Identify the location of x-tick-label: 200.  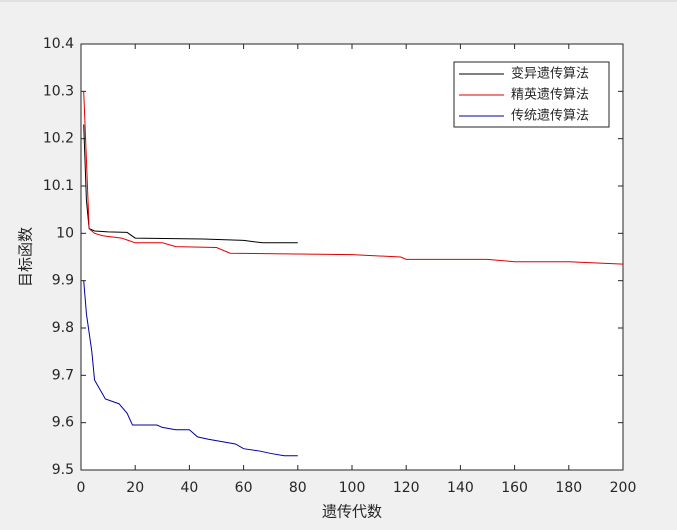
(623, 488).